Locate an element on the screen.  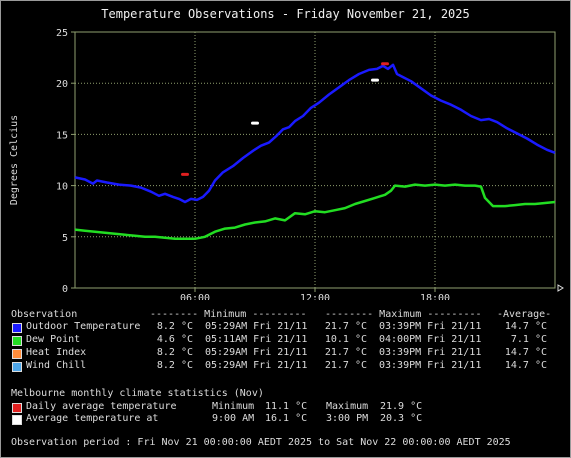
legend-average: 7.1 °C is located at coordinates (528, 339).